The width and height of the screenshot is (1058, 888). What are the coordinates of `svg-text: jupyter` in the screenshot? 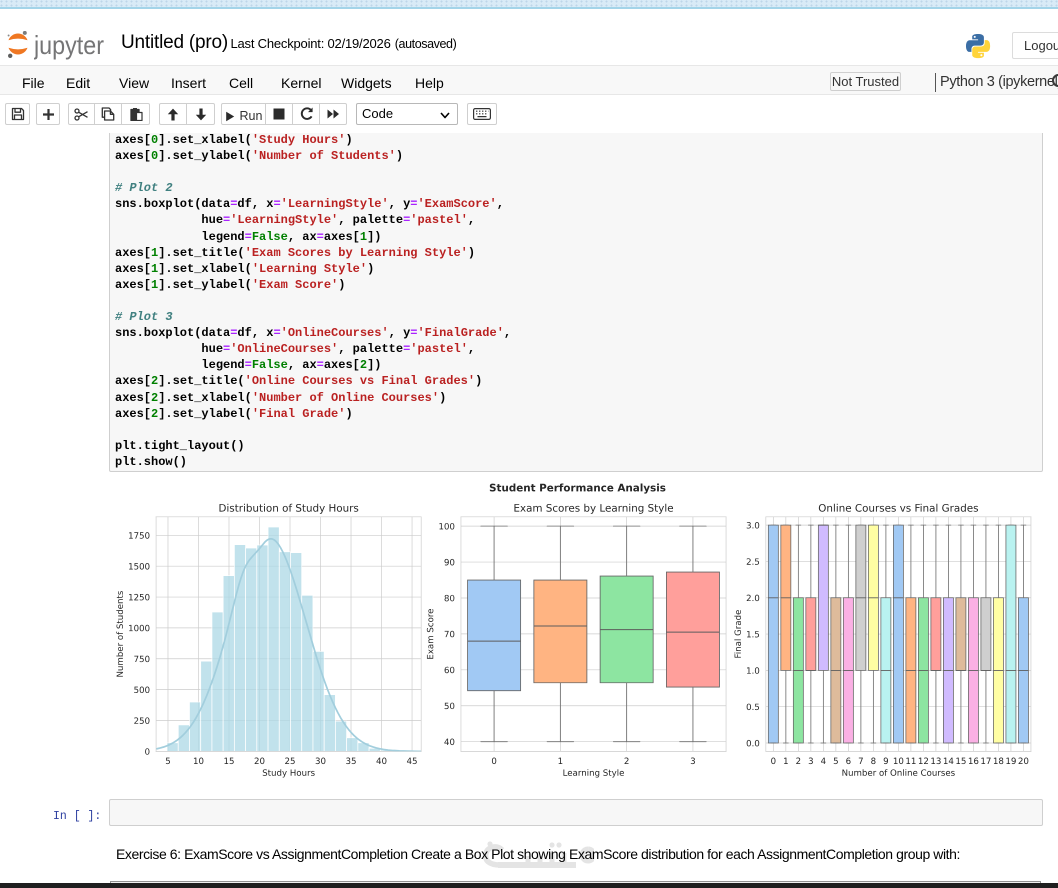 It's located at (69, 45).